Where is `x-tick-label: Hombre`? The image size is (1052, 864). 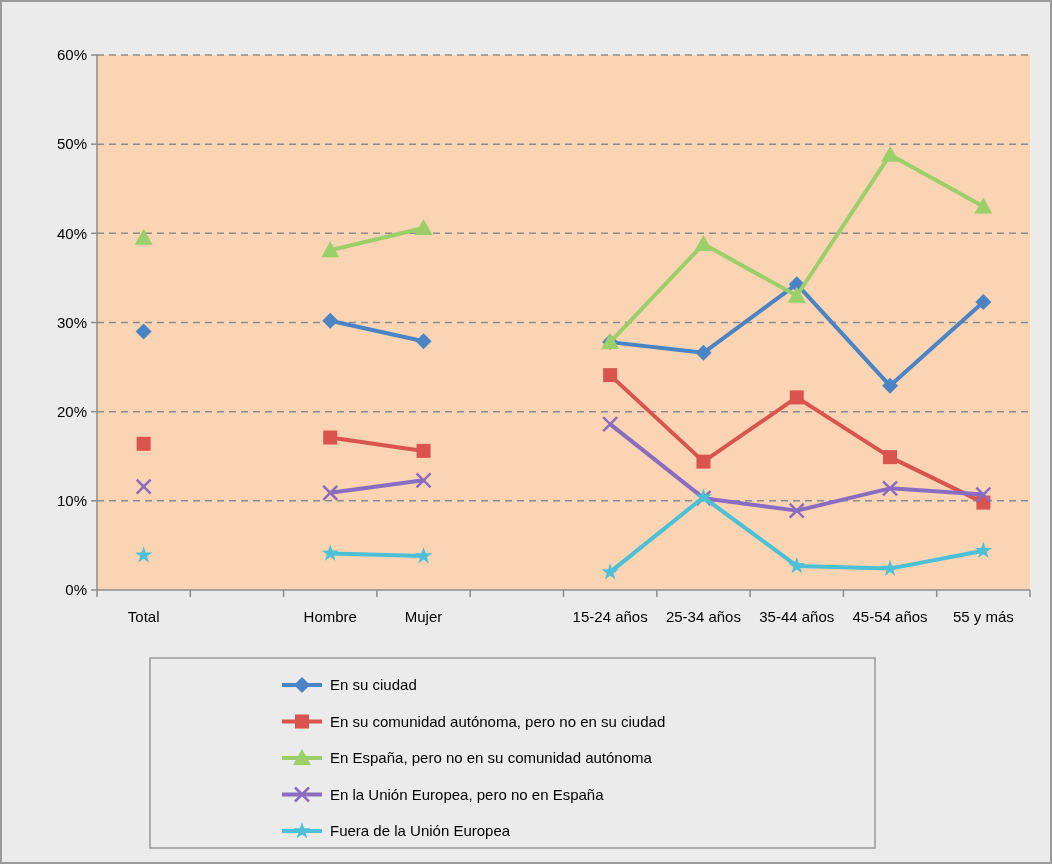
x-tick-label: Hombre is located at coordinates (330, 616).